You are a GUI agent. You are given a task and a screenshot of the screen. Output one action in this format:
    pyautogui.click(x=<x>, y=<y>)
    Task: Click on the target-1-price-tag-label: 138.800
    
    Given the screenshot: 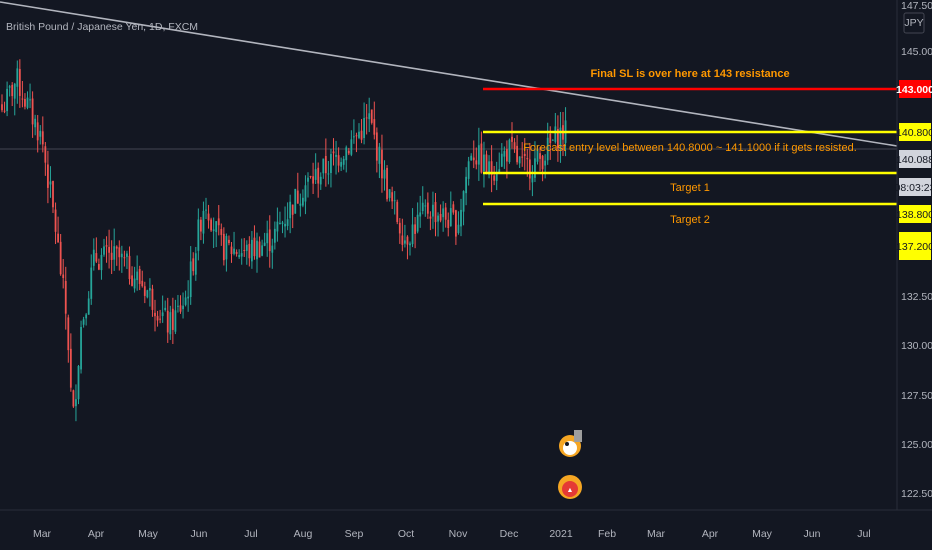 What is the action you would take?
    pyautogui.click(x=914, y=215)
    